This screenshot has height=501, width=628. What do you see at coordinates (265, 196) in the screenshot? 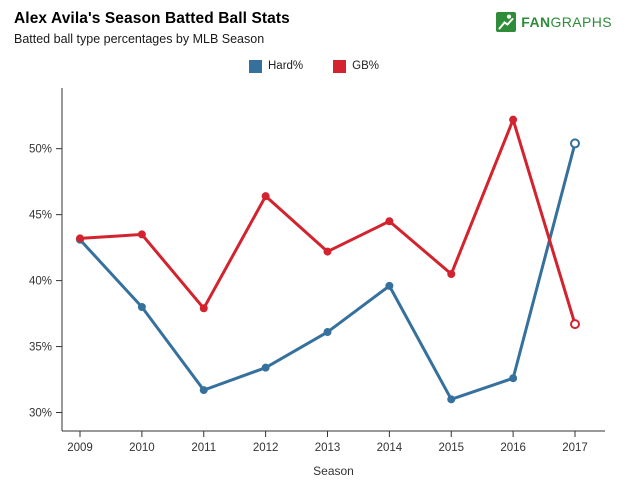
I see `data-point-gb-2012` at bounding box center [265, 196].